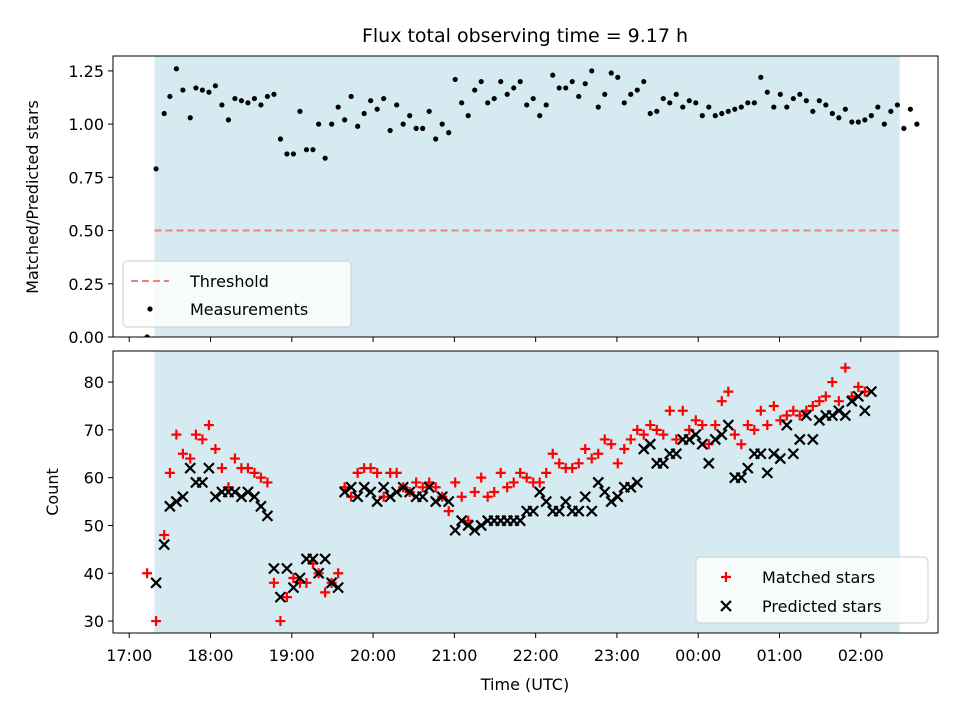 The height and width of the screenshot is (720, 960). I want to click on x-tick-label: 17:00, so click(129, 655).